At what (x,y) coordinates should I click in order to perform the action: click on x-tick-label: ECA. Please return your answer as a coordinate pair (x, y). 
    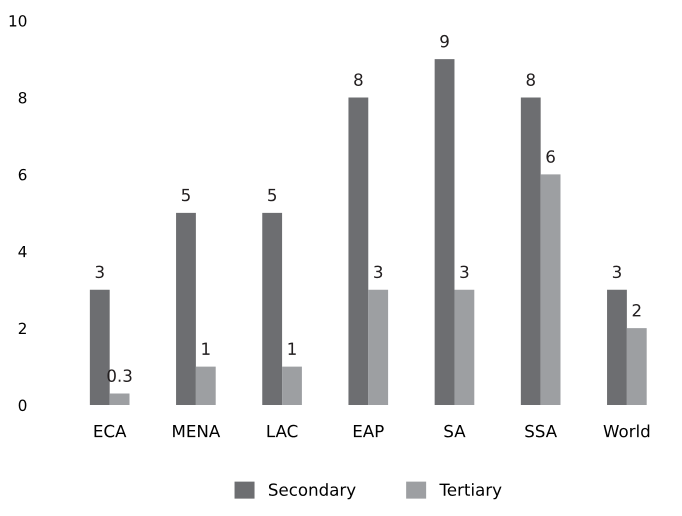
    Looking at the image, I should click on (110, 431).